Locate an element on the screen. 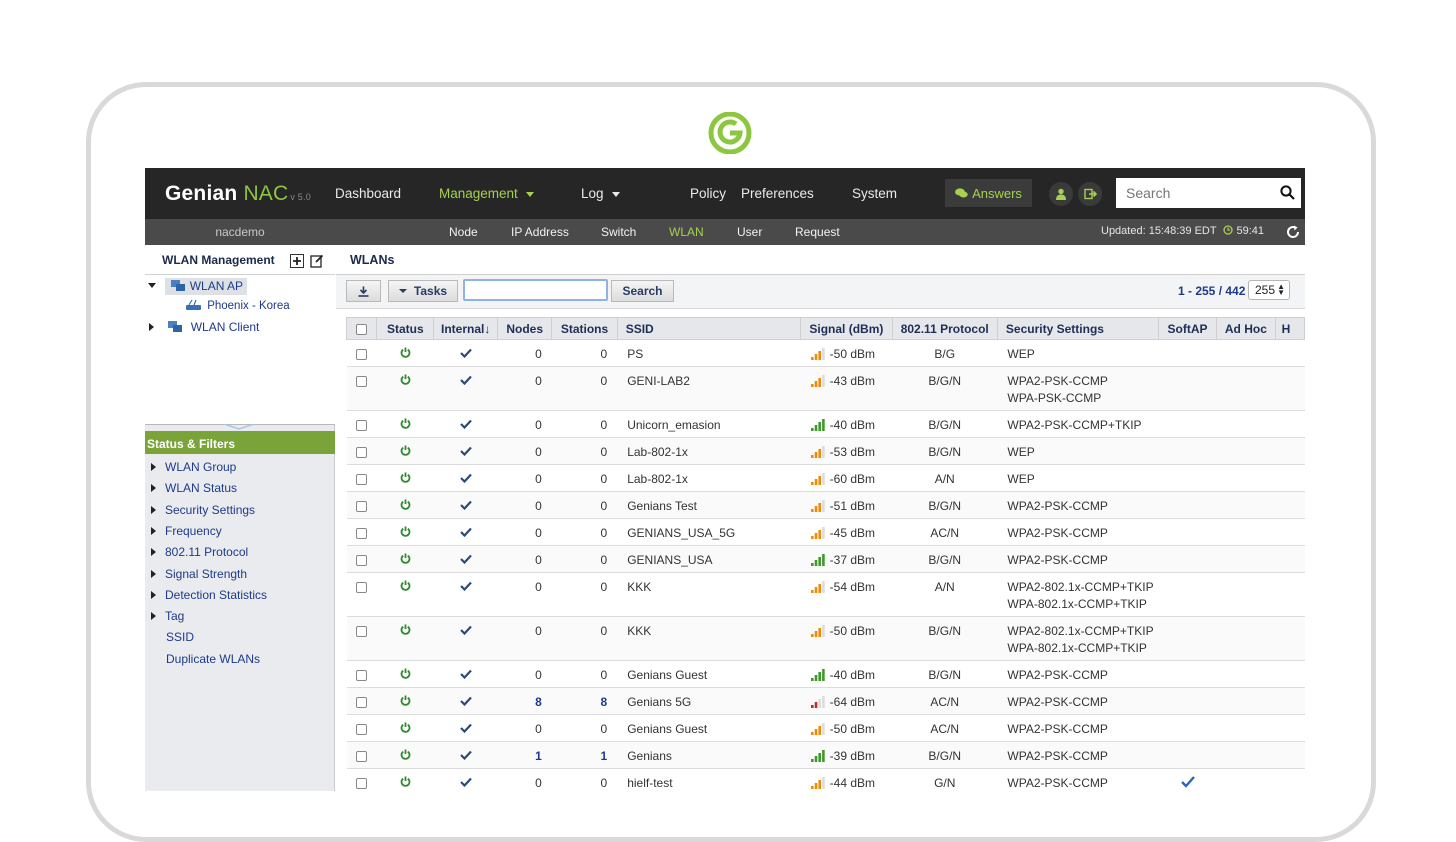 The image size is (1456, 842). table-row: 0 0 Lab-802-1x -53 dBm B/G/N WEP is located at coordinates (825, 451).